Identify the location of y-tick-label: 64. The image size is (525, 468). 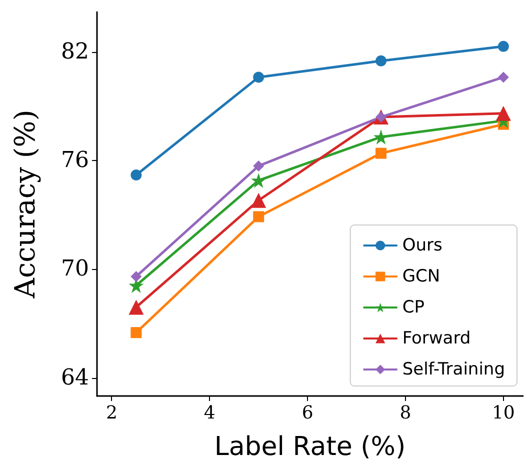
(75, 377).